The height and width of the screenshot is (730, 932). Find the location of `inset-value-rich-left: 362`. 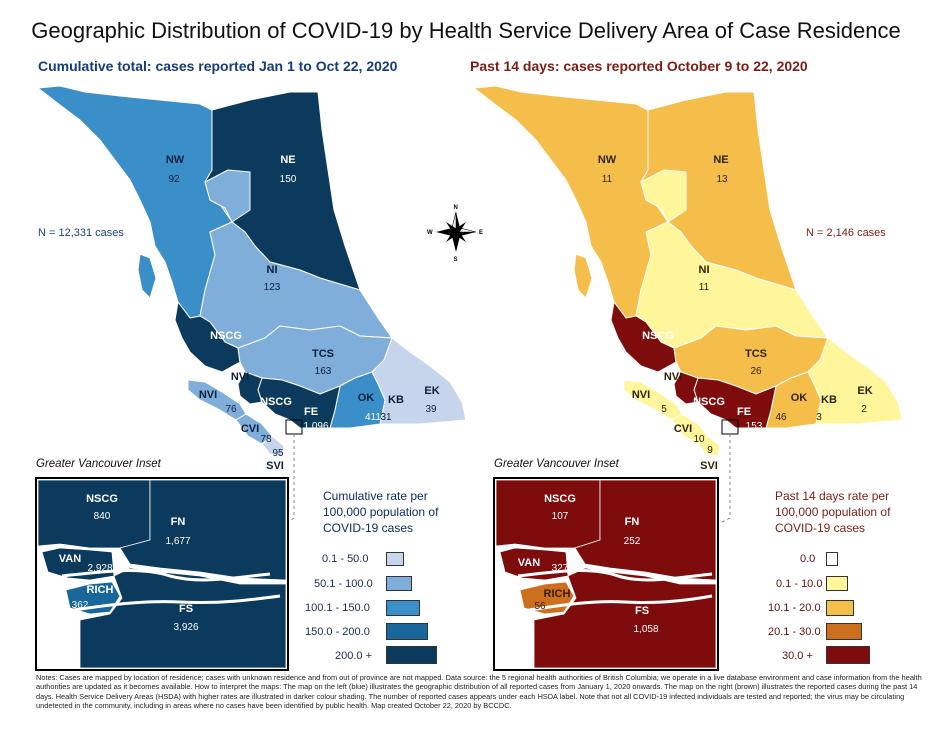

inset-value-rich-left: 362 is located at coordinates (80, 605).